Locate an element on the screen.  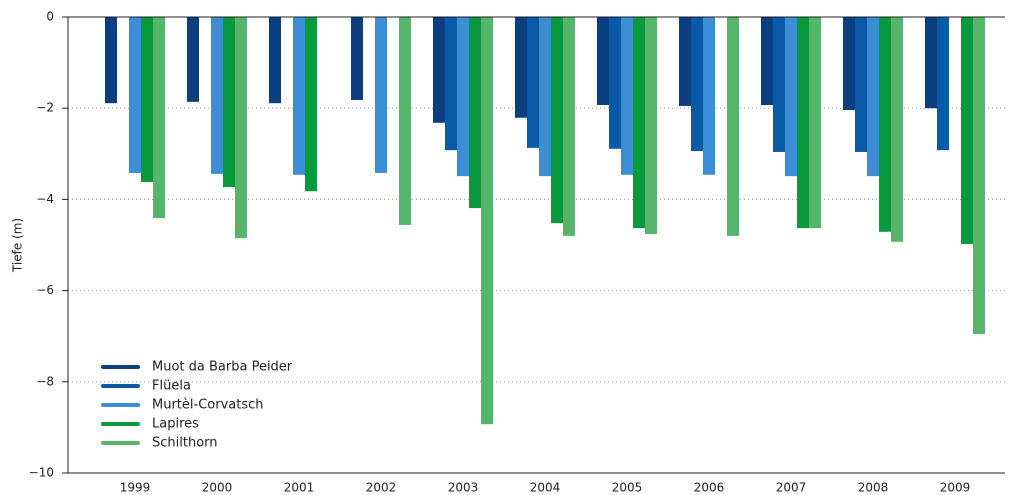
x-tick-label: 2007 is located at coordinates (791, 488).